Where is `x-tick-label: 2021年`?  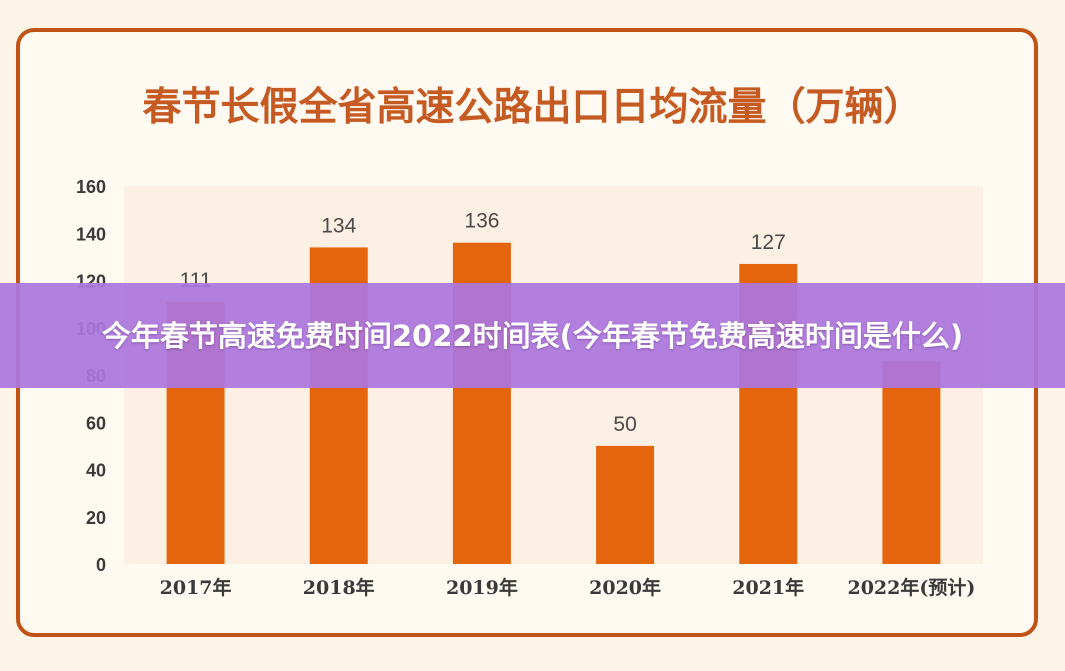 x-tick-label: 2021年 is located at coordinates (768, 587).